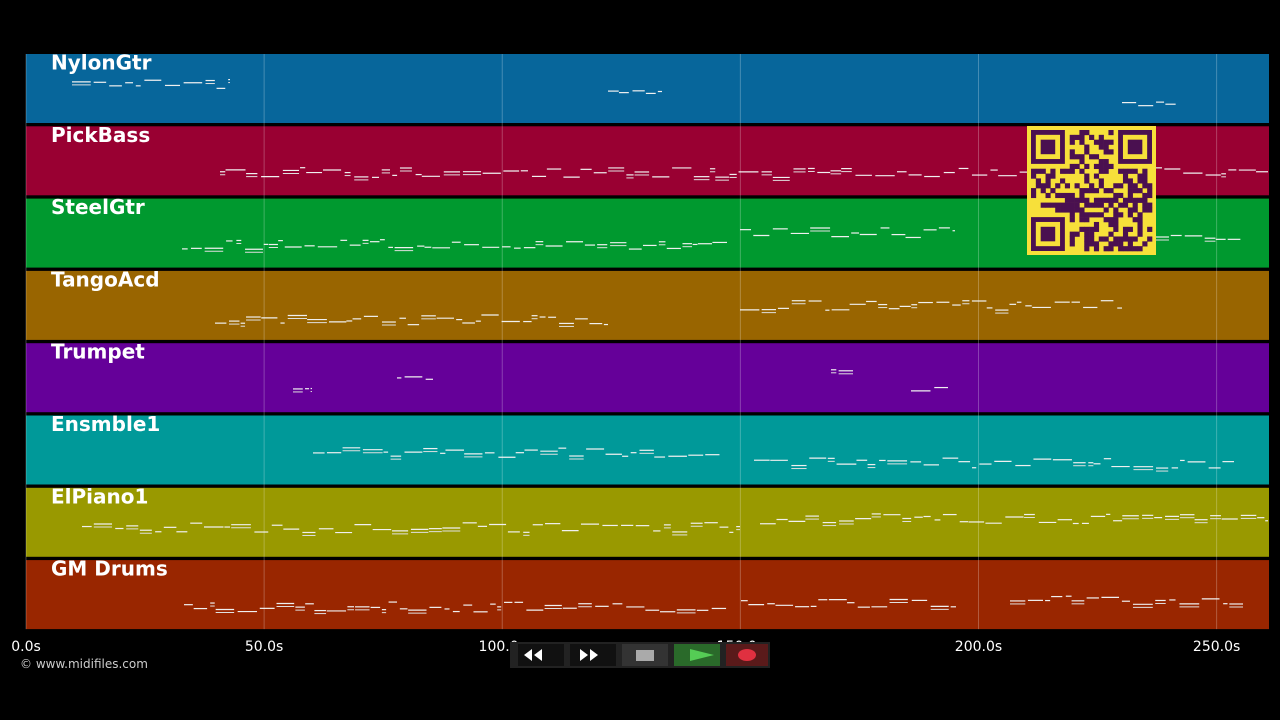 The height and width of the screenshot is (720, 1280). Describe the element at coordinates (697, 655) in the screenshot. I see `play-button` at that location.